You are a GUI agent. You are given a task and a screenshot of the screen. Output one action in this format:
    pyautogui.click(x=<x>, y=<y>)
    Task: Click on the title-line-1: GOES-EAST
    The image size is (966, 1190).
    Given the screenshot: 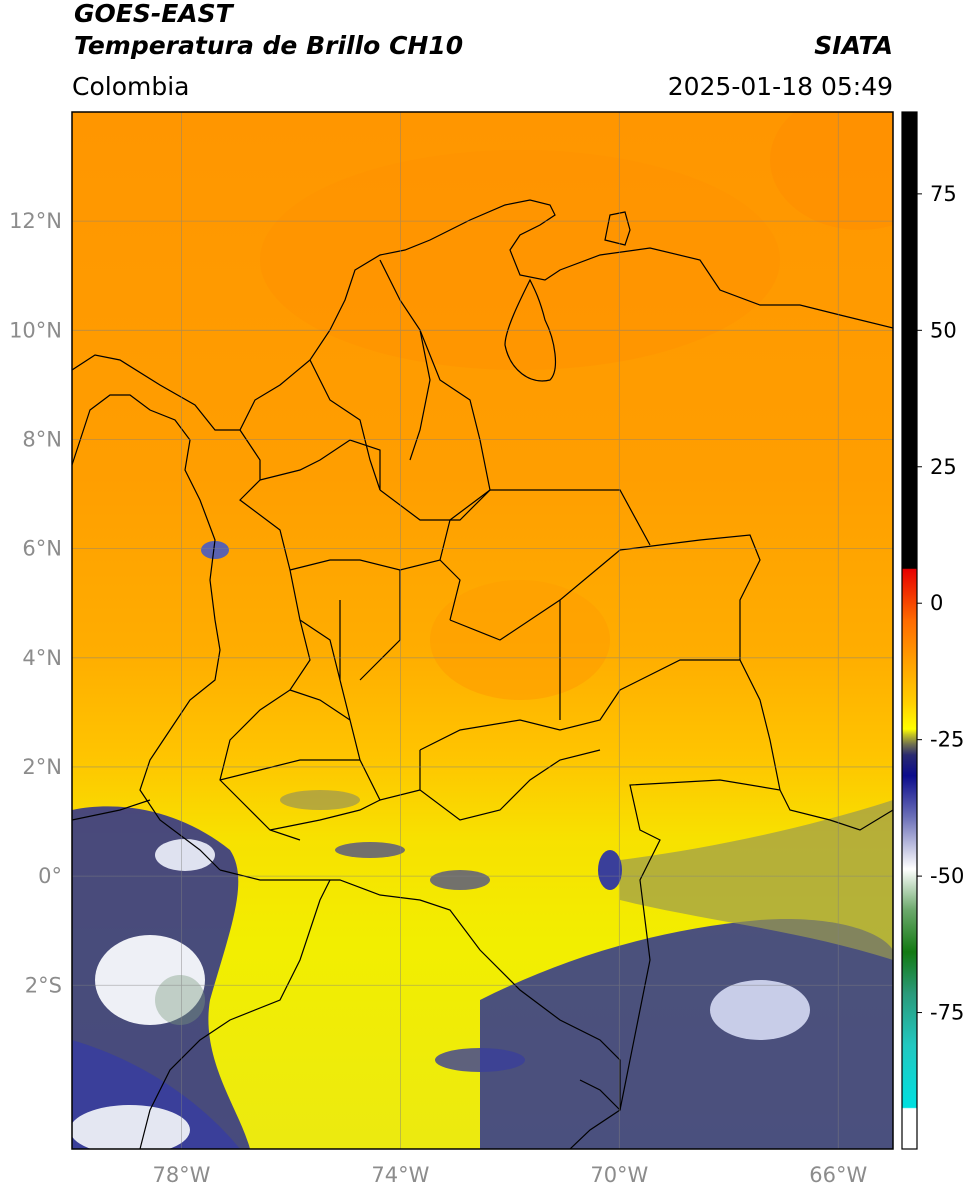 What is the action you would take?
    pyautogui.click(x=153, y=14)
    